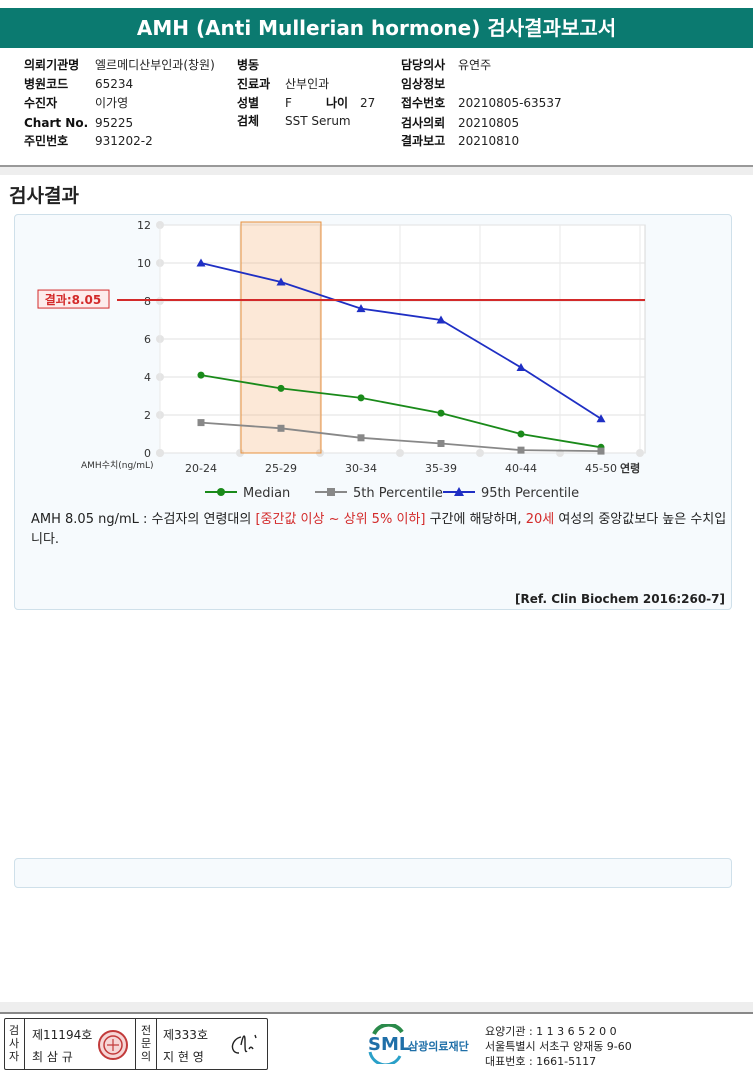 The height and width of the screenshot is (1081, 753). What do you see at coordinates (423, 103) in the screenshot?
I see `receipt-label: 접수번호` at bounding box center [423, 103].